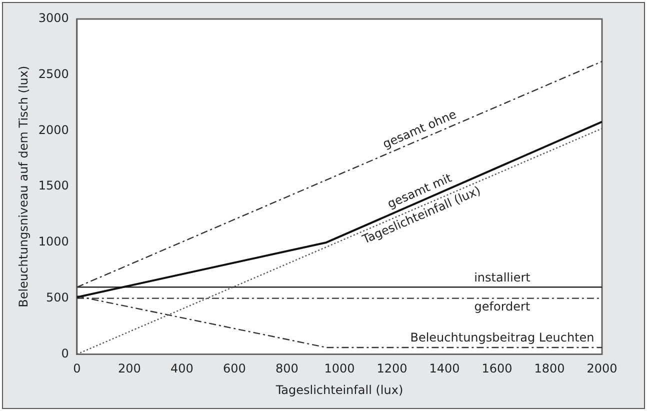 The height and width of the screenshot is (411, 647). What do you see at coordinates (53, 18) in the screenshot?
I see `y-tick-label: 3000` at bounding box center [53, 18].